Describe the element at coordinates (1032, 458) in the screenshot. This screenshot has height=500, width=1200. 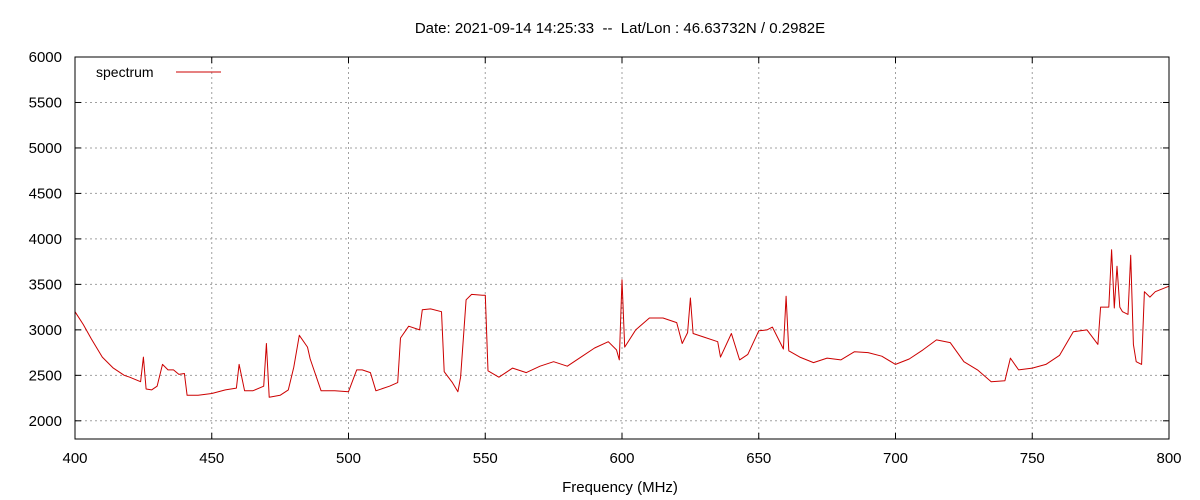
I see `x-tick-label: 750` at that location.